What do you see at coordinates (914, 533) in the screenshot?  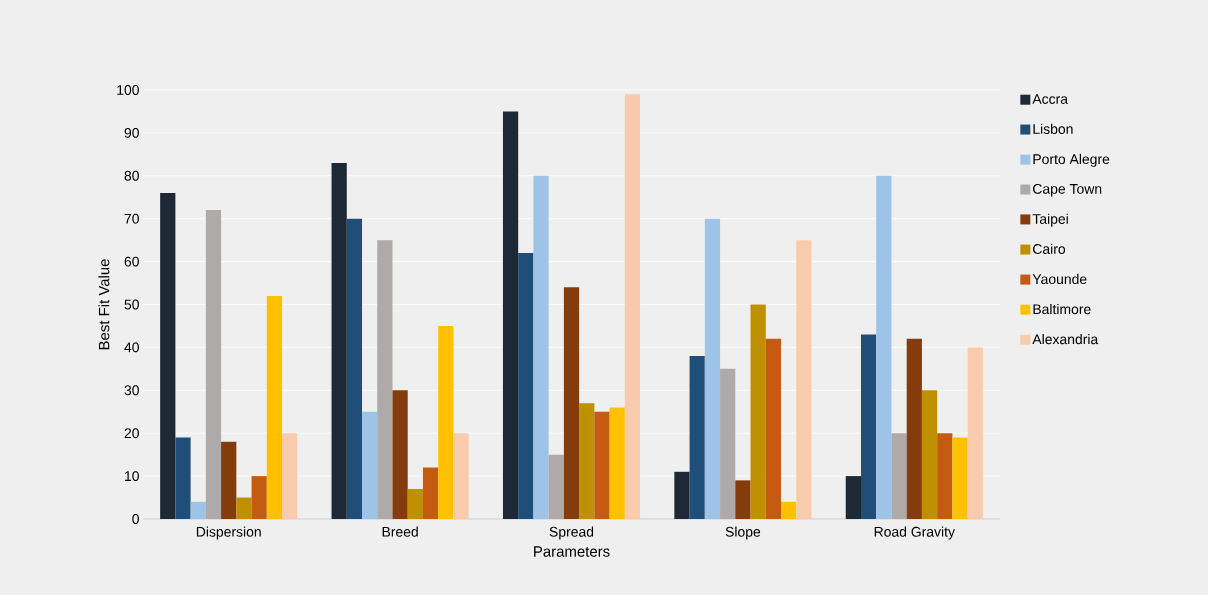 I see `x-tick-label: Road Gravity` at bounding box center [914, 533].